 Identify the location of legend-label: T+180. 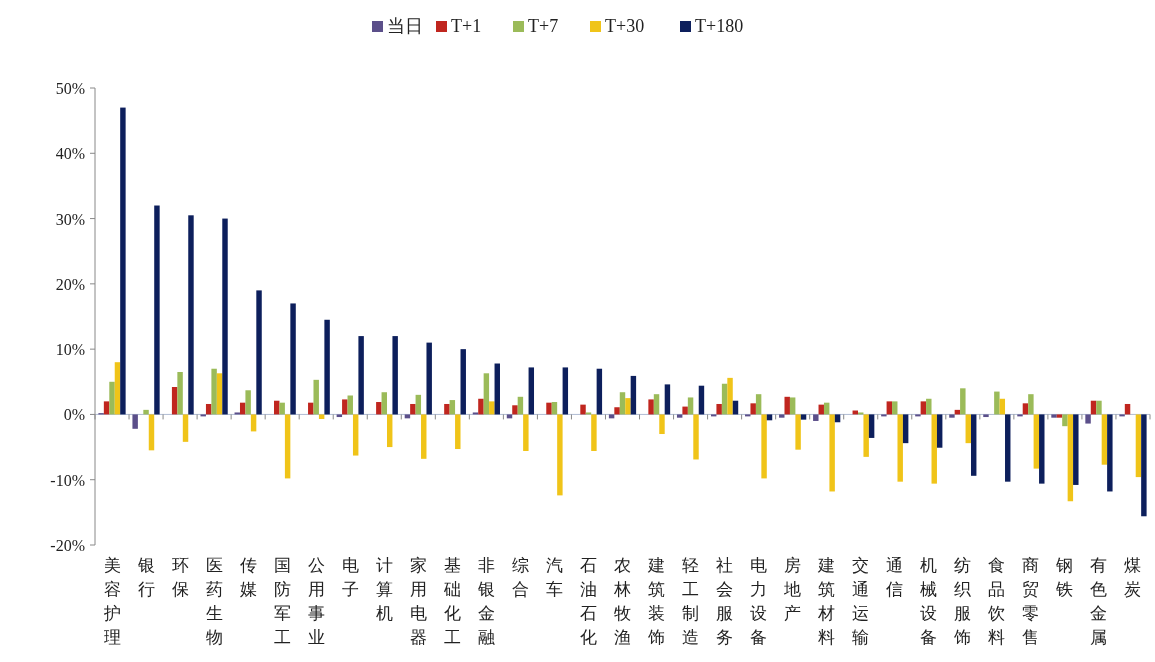
(719, 26).